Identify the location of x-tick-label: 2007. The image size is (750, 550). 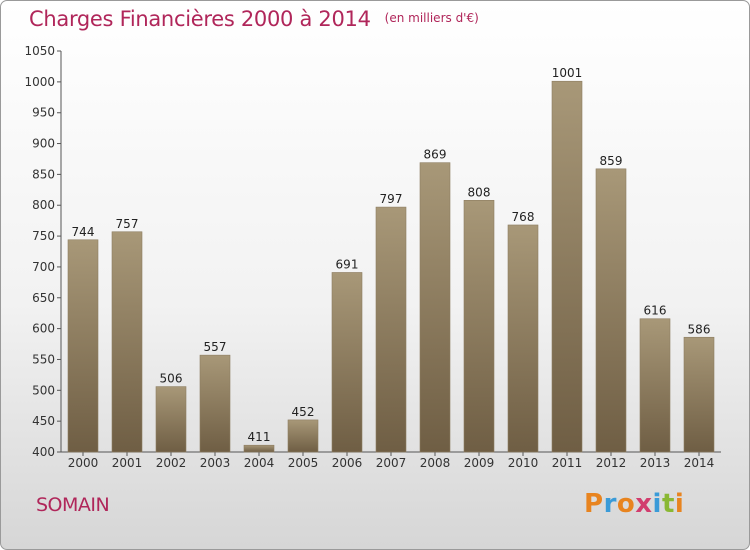
(391, 463).